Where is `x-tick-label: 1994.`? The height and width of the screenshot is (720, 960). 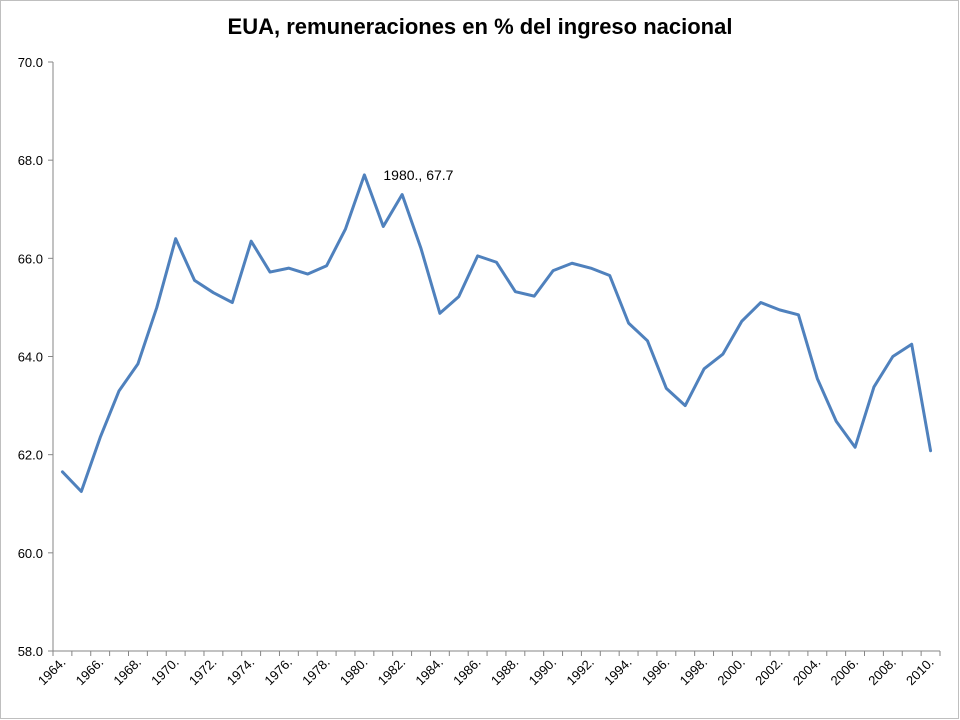 x-tick-label: 1994. is located at coordinates (618, 672).